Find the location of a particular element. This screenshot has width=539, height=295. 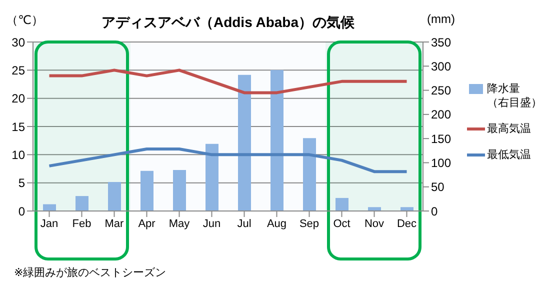

x-tick-label: Jun is located at coordinates (211, 224).